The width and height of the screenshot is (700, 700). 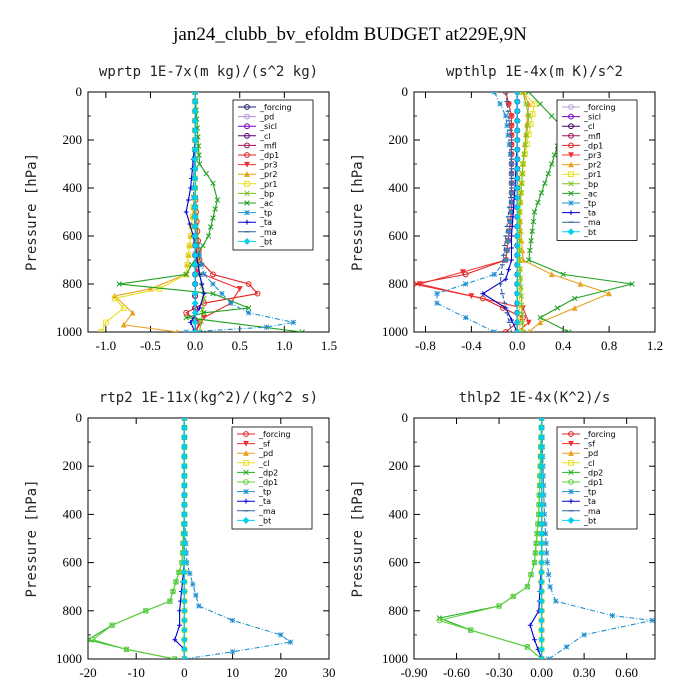 What do you see at coordinates (268, 232) in the screenshot?
I see `legend-entry: _ma` at bounding box center [268, 232].